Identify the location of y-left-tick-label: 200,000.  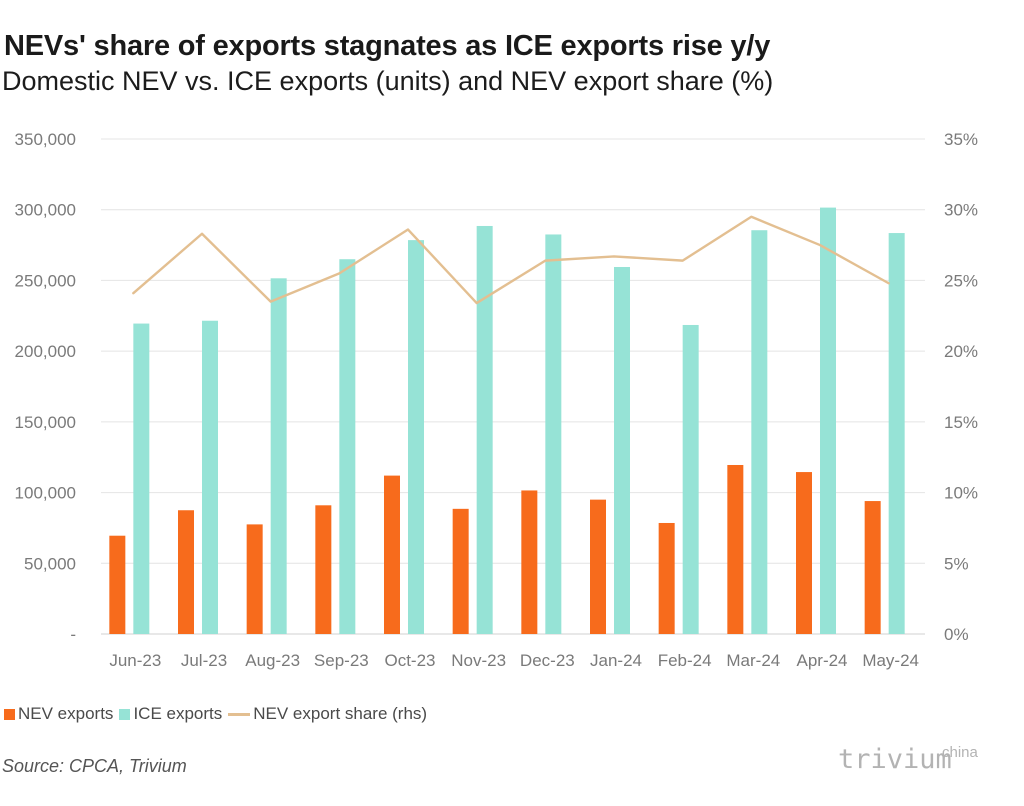
(45, 351).